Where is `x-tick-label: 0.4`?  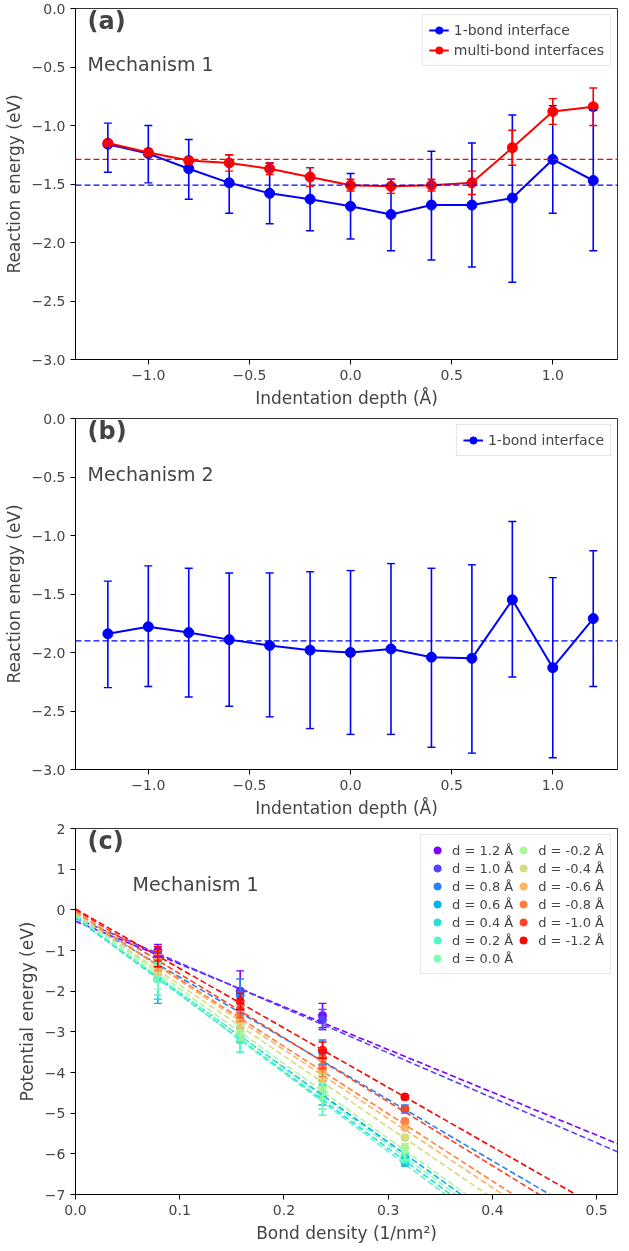 x-tick-label: 0.4 is located at coordinates (492, 1209).